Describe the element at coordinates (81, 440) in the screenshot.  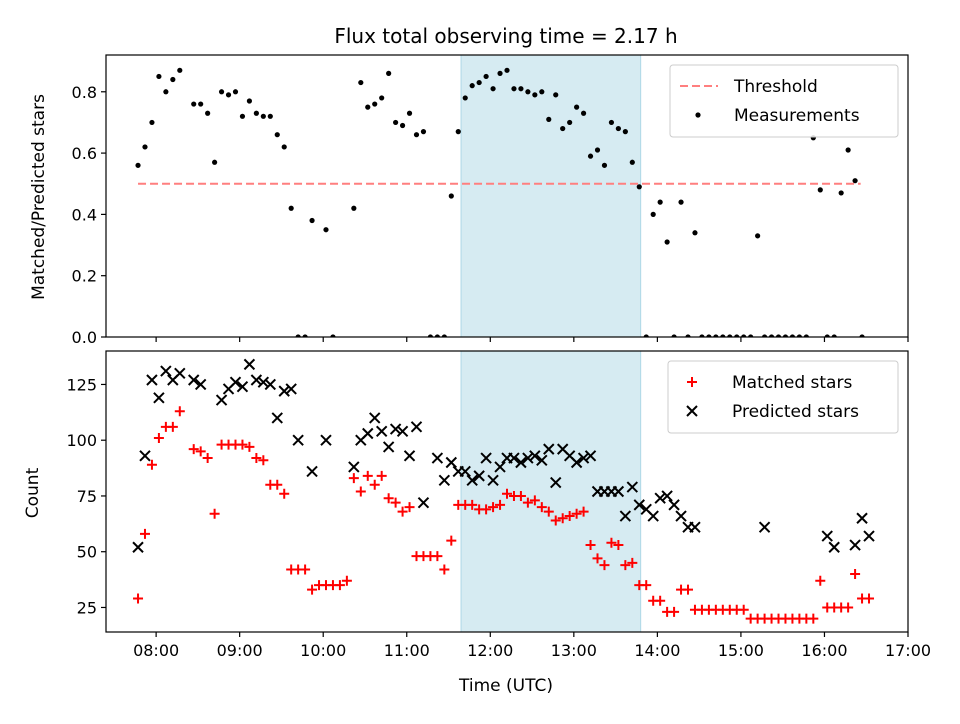
I see `y-tick-label: 100` at that location.